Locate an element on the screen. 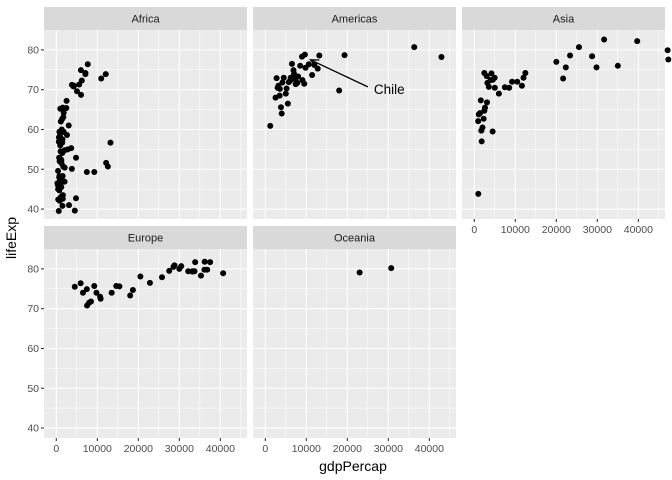  plot-area-africa is located at coordinates (145, 124).